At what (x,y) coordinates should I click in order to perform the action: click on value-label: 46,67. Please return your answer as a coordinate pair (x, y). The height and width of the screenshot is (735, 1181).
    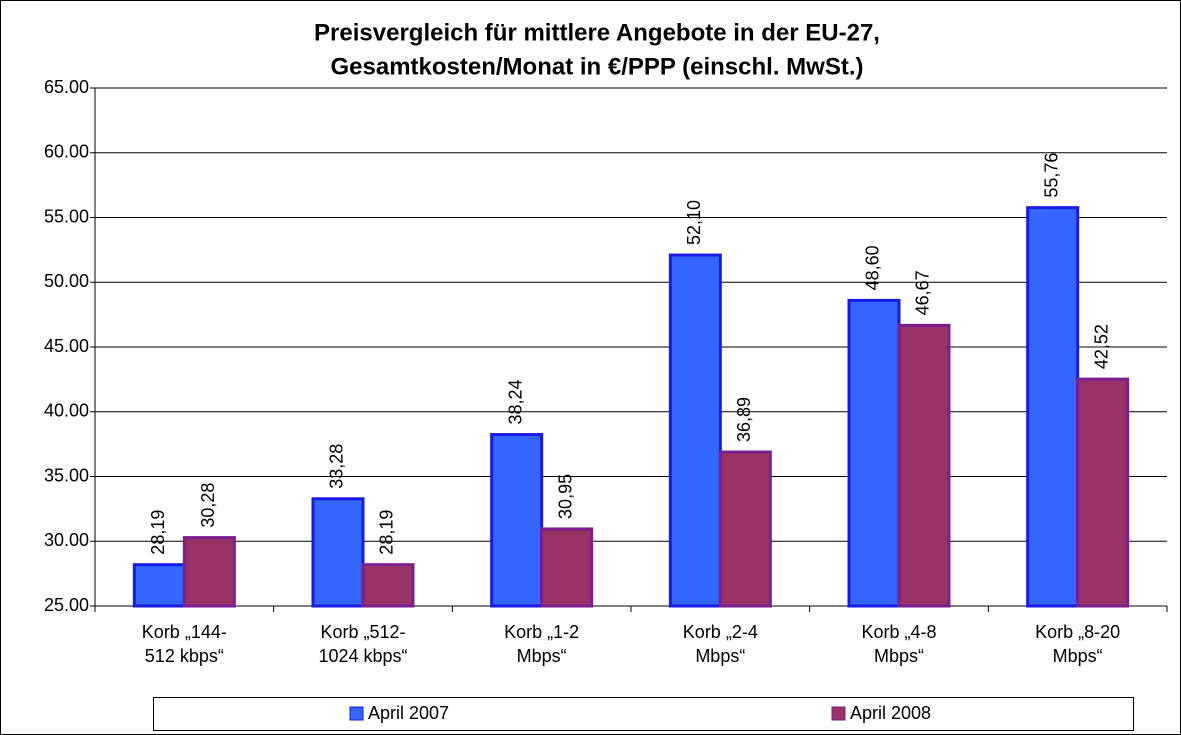
    Looking at the image, I should click on (923, 292).